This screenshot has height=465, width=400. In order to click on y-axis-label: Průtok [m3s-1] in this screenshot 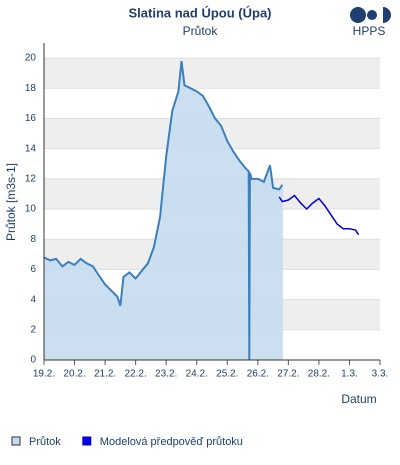, I will do `click(11, 202)`.